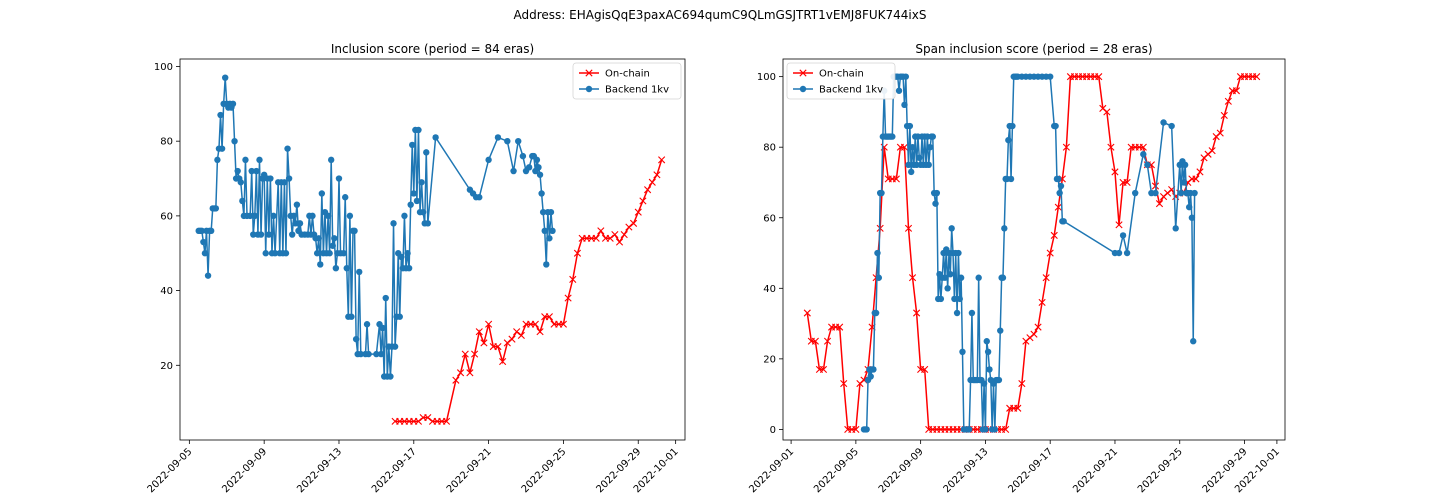 The width and height of the screenshot is (1440, 504). Describe the element at coordinates (769, 289) in the screenshot. I see `y-tick-label: 40` at that location.